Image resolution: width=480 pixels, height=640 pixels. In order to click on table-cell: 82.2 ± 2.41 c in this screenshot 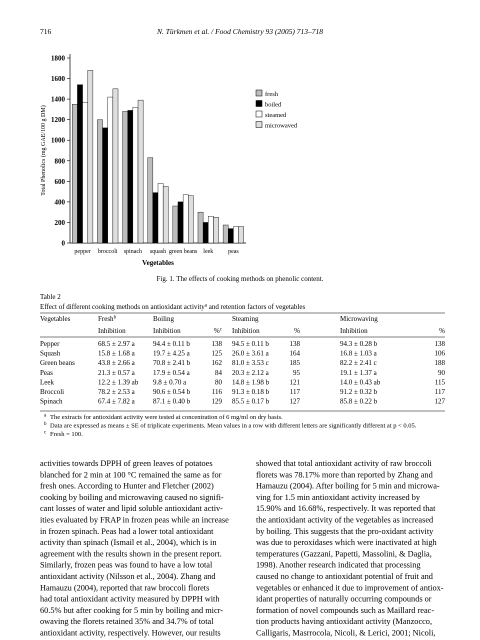, I will do `click(358, 363)`.